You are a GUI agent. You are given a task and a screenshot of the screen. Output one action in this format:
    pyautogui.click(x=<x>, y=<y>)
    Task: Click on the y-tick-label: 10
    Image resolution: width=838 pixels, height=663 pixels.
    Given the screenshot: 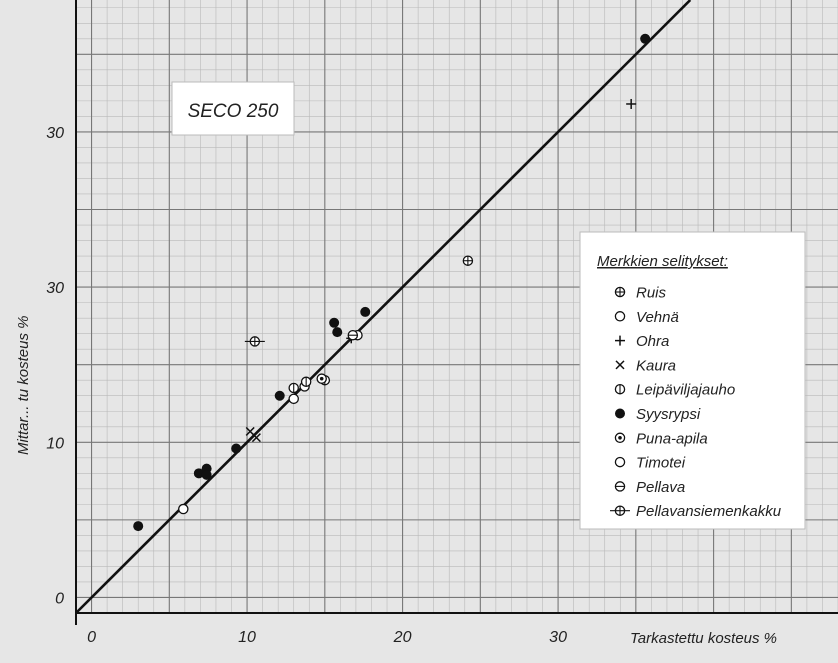 What is the action you would take?
    pyautogui.click(x=55, y=443)
    